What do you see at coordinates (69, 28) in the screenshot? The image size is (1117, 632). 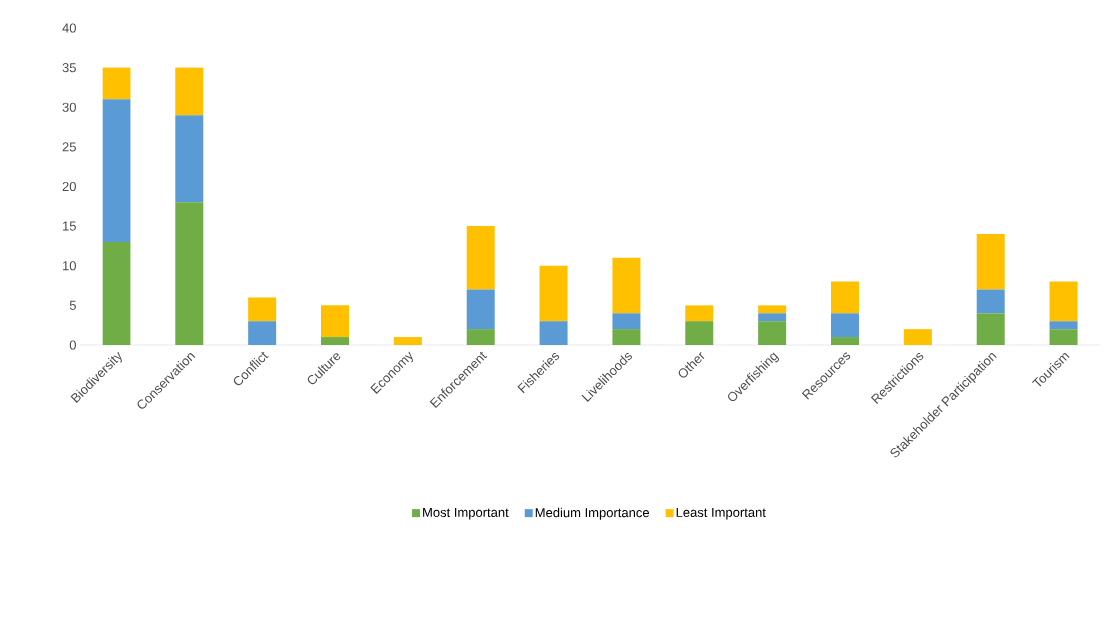 I see `y-tick-label: 40` at bounding box center [69, 28].